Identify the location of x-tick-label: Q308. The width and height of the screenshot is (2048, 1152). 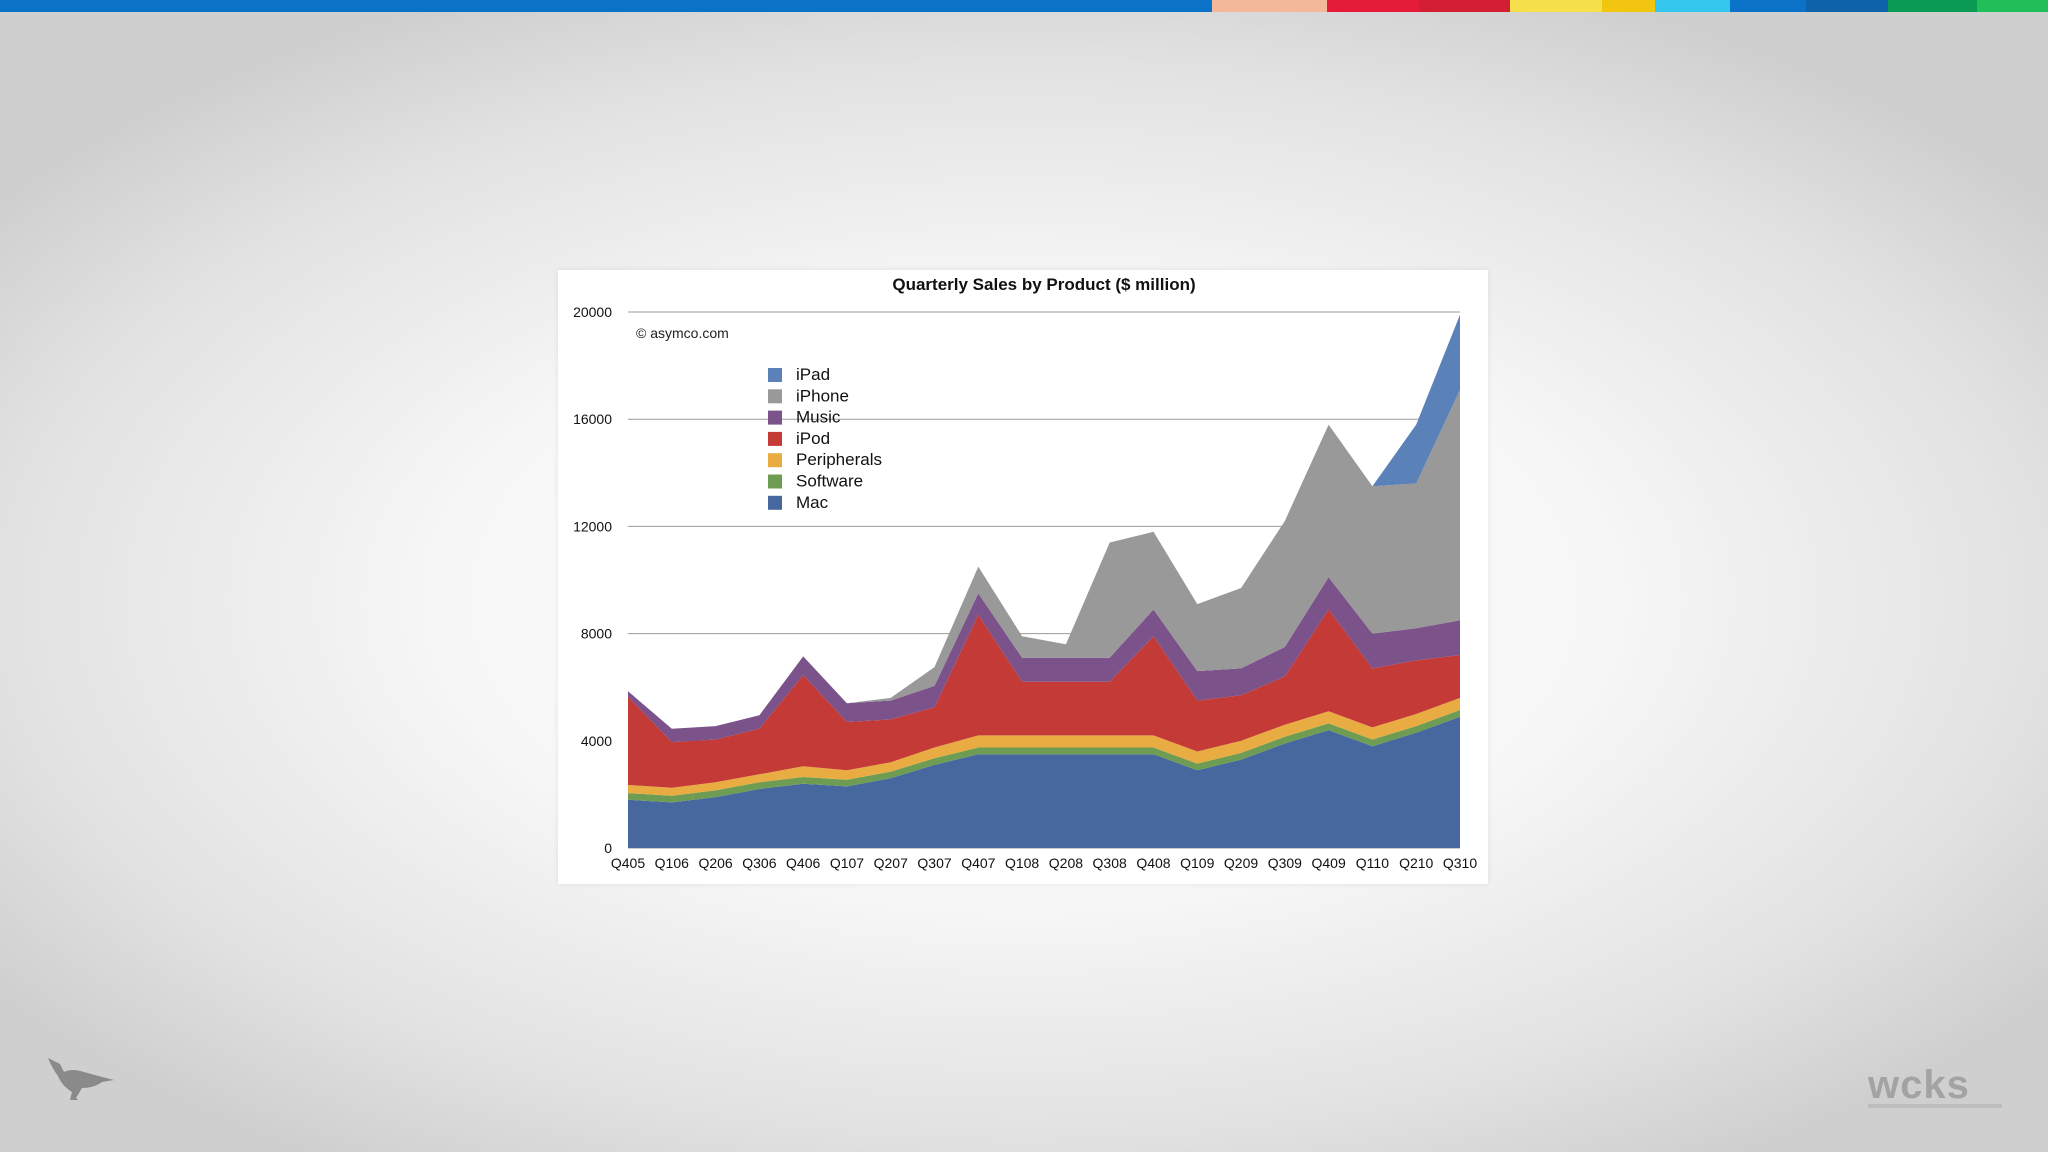
(1110, 863).